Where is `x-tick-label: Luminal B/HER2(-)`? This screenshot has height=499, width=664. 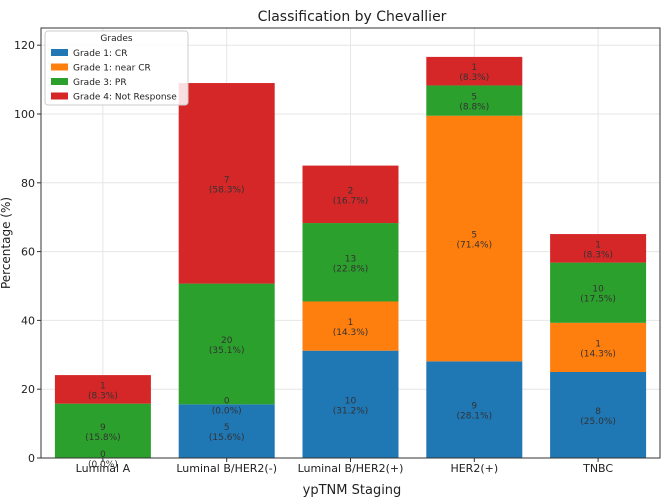 x-tick-label: Luminal B/HER2(-) is located at coordinates (226, 468).